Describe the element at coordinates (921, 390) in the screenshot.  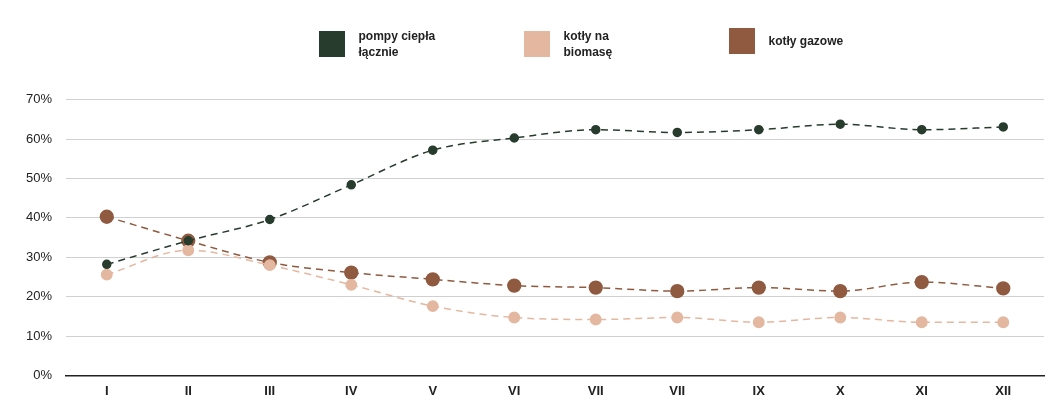
I see `x-tick-label: XI` at that location.